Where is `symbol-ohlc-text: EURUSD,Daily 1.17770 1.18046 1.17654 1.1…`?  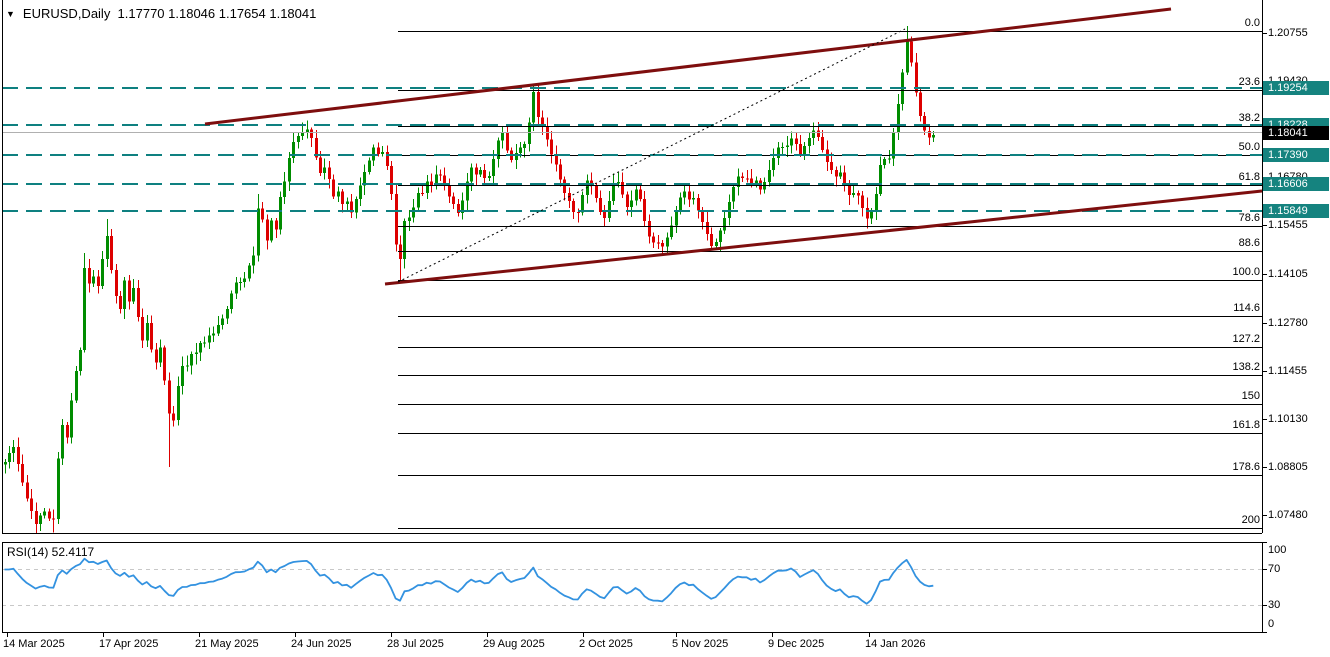 symbol-ohlc-text: EURUSD,Daily 1.17770 1.18046 1.17654 1.1… is located at coordinates (169, 13).